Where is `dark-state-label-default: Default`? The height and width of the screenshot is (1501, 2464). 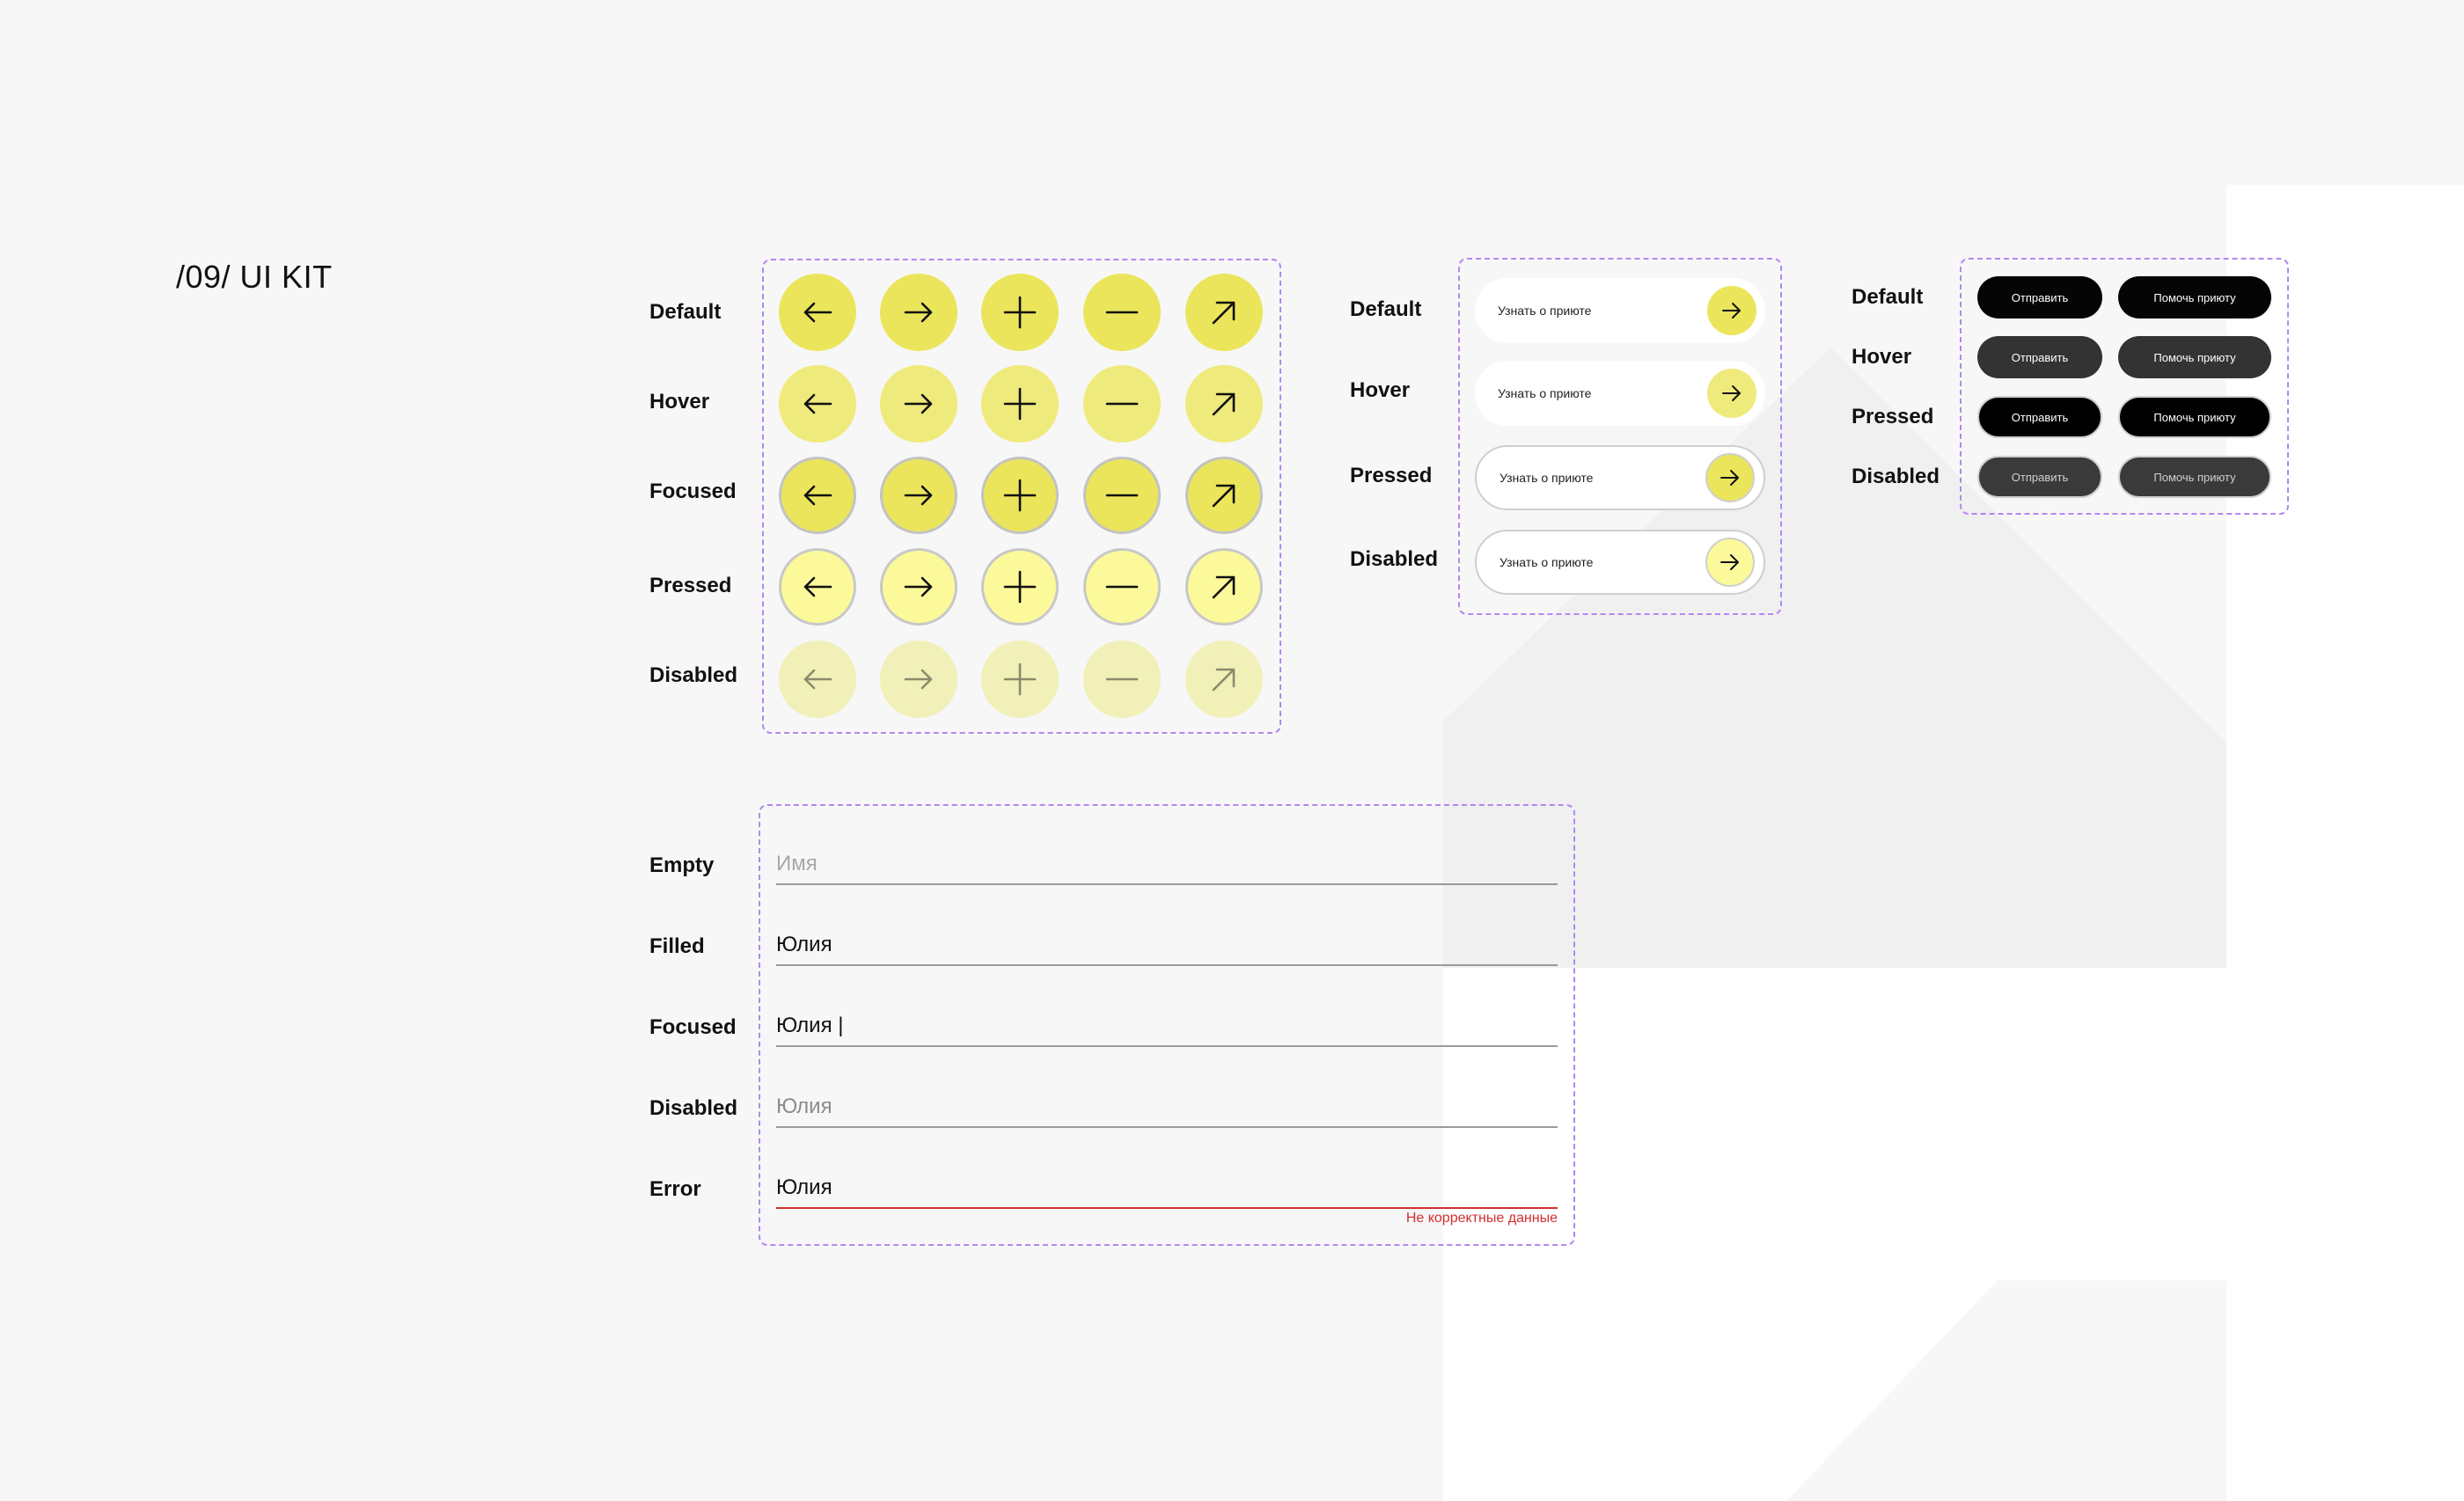 dark-state-label-default: Default is located at coordinates (1888, 297).